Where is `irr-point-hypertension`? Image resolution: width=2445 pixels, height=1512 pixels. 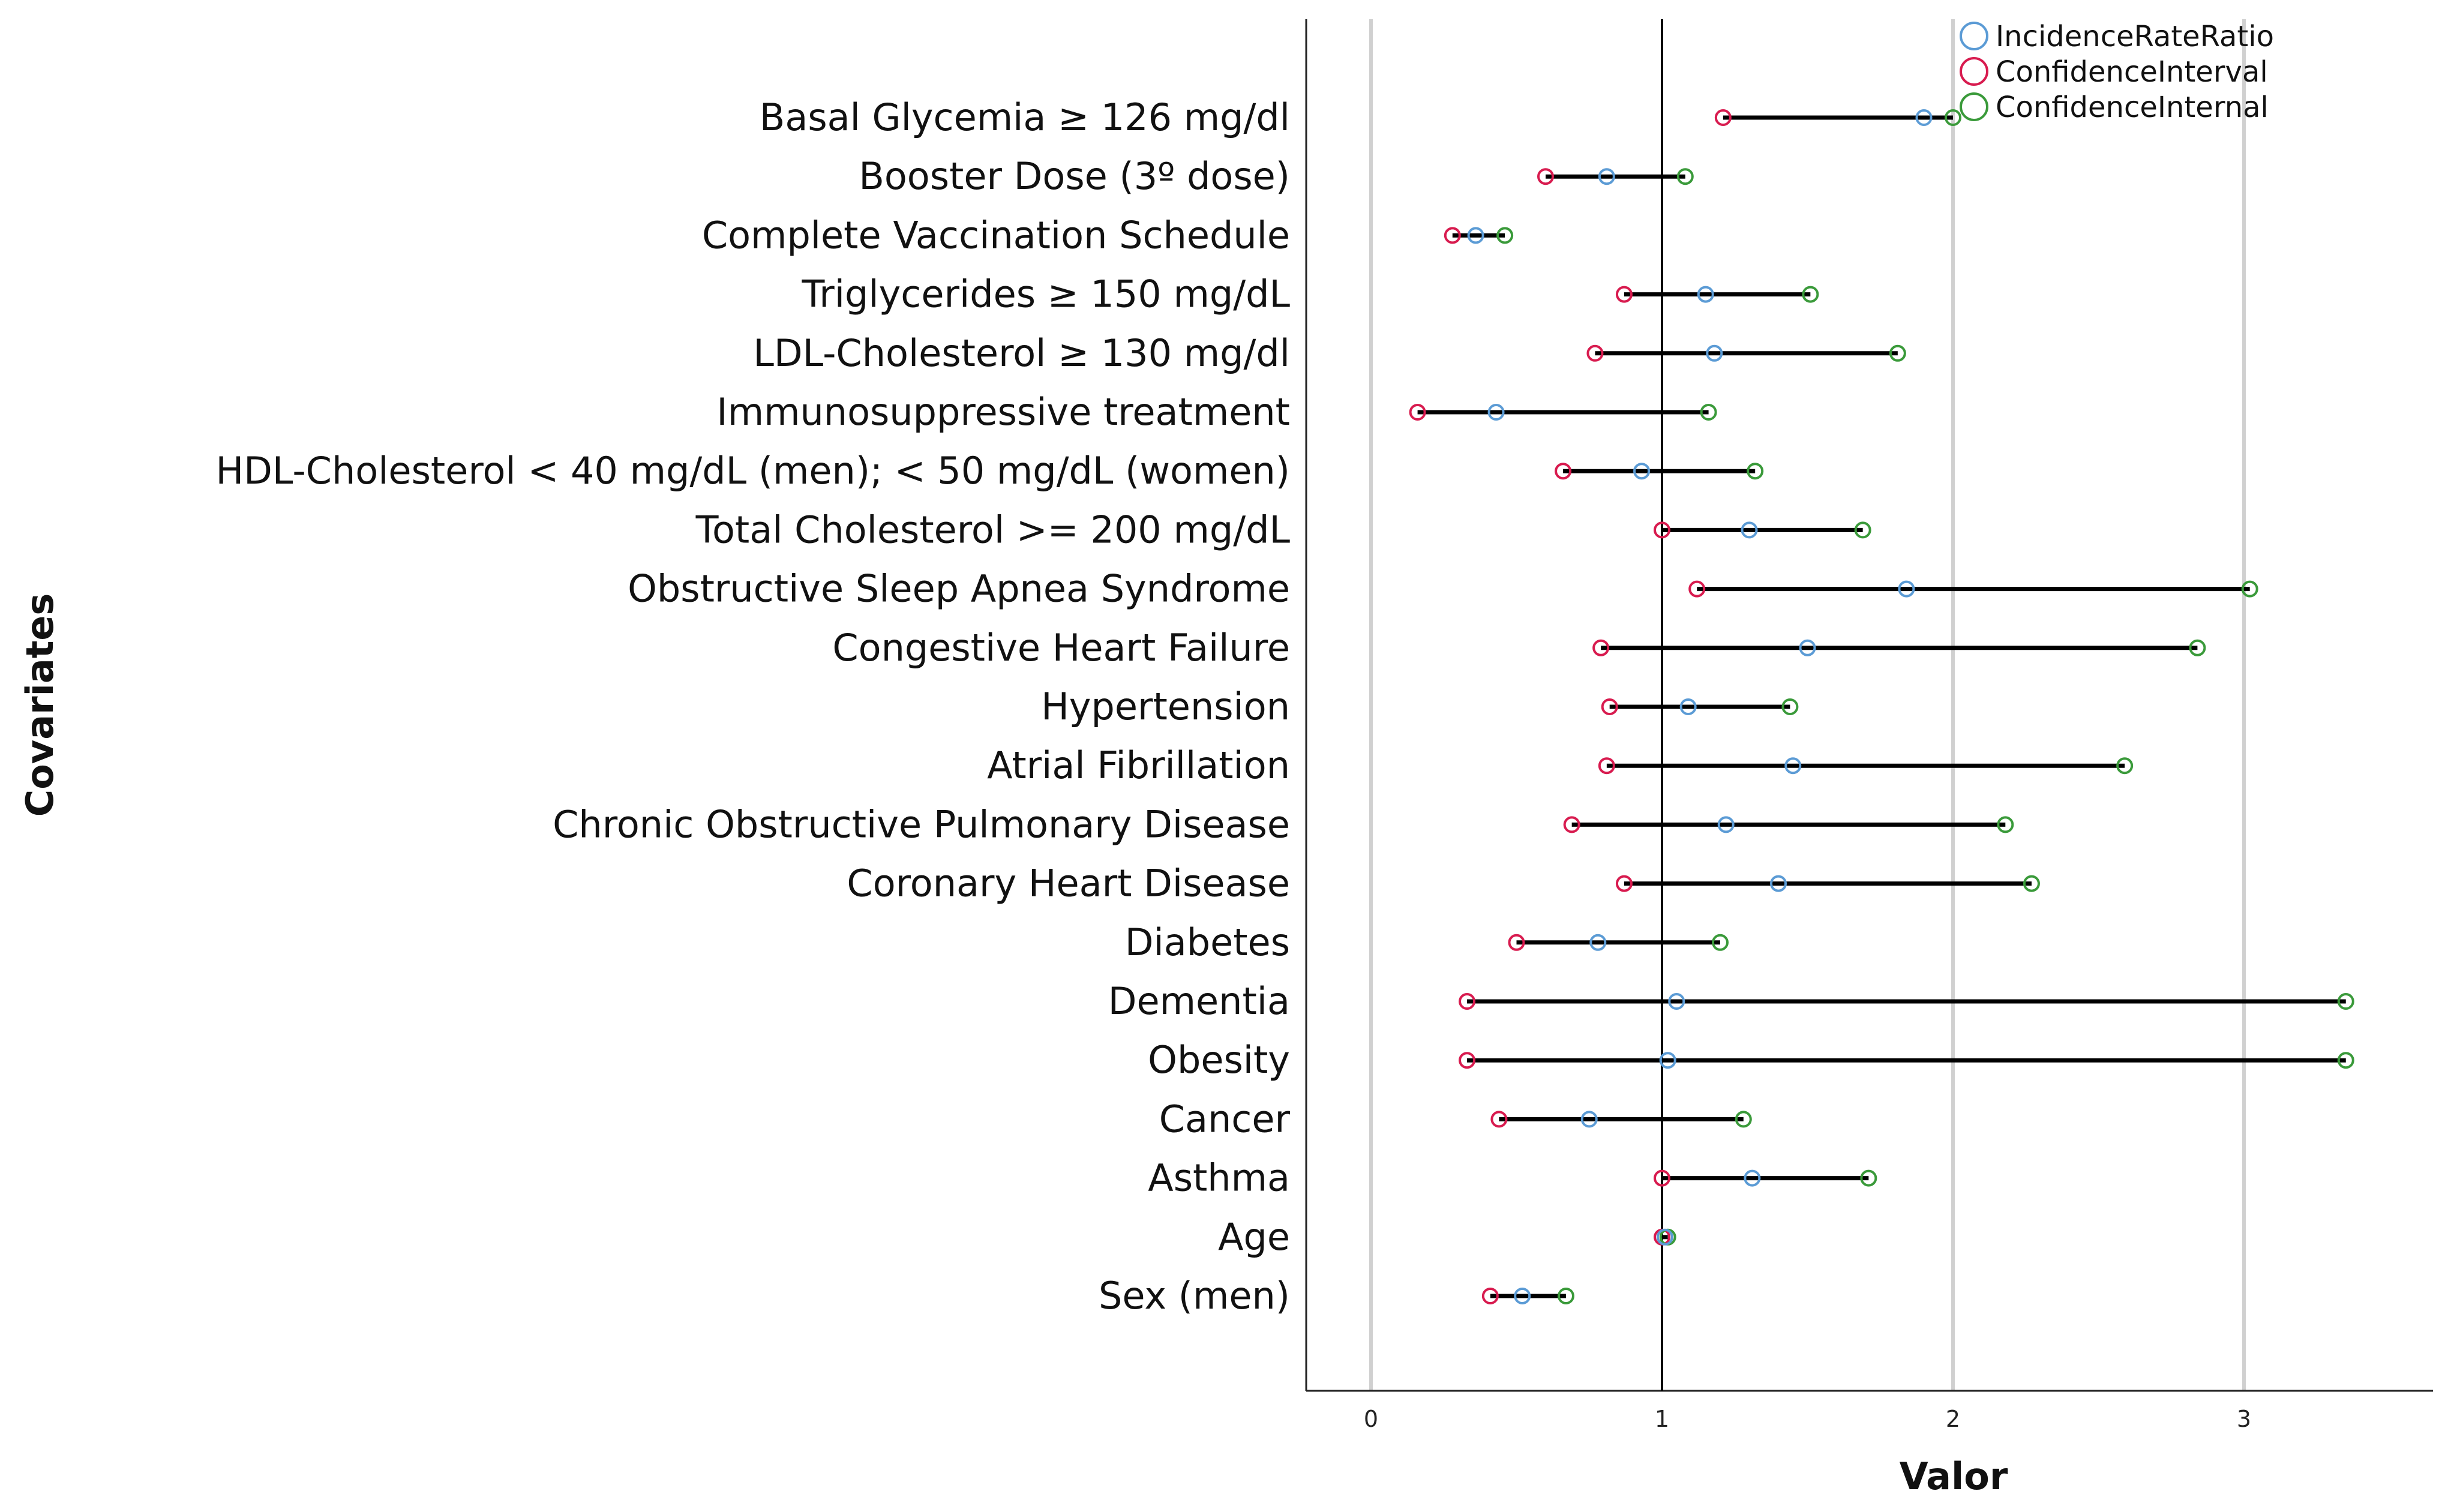
irr-point-hypertension is located at coordinates (1688, 706).